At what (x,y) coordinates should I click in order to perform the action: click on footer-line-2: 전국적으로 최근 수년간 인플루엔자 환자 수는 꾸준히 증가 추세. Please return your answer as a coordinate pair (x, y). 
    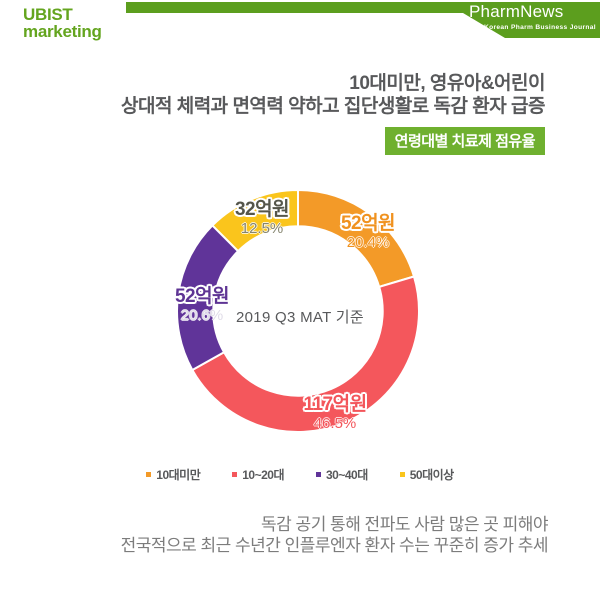
    Looking at the image, I should click on (334, 545).